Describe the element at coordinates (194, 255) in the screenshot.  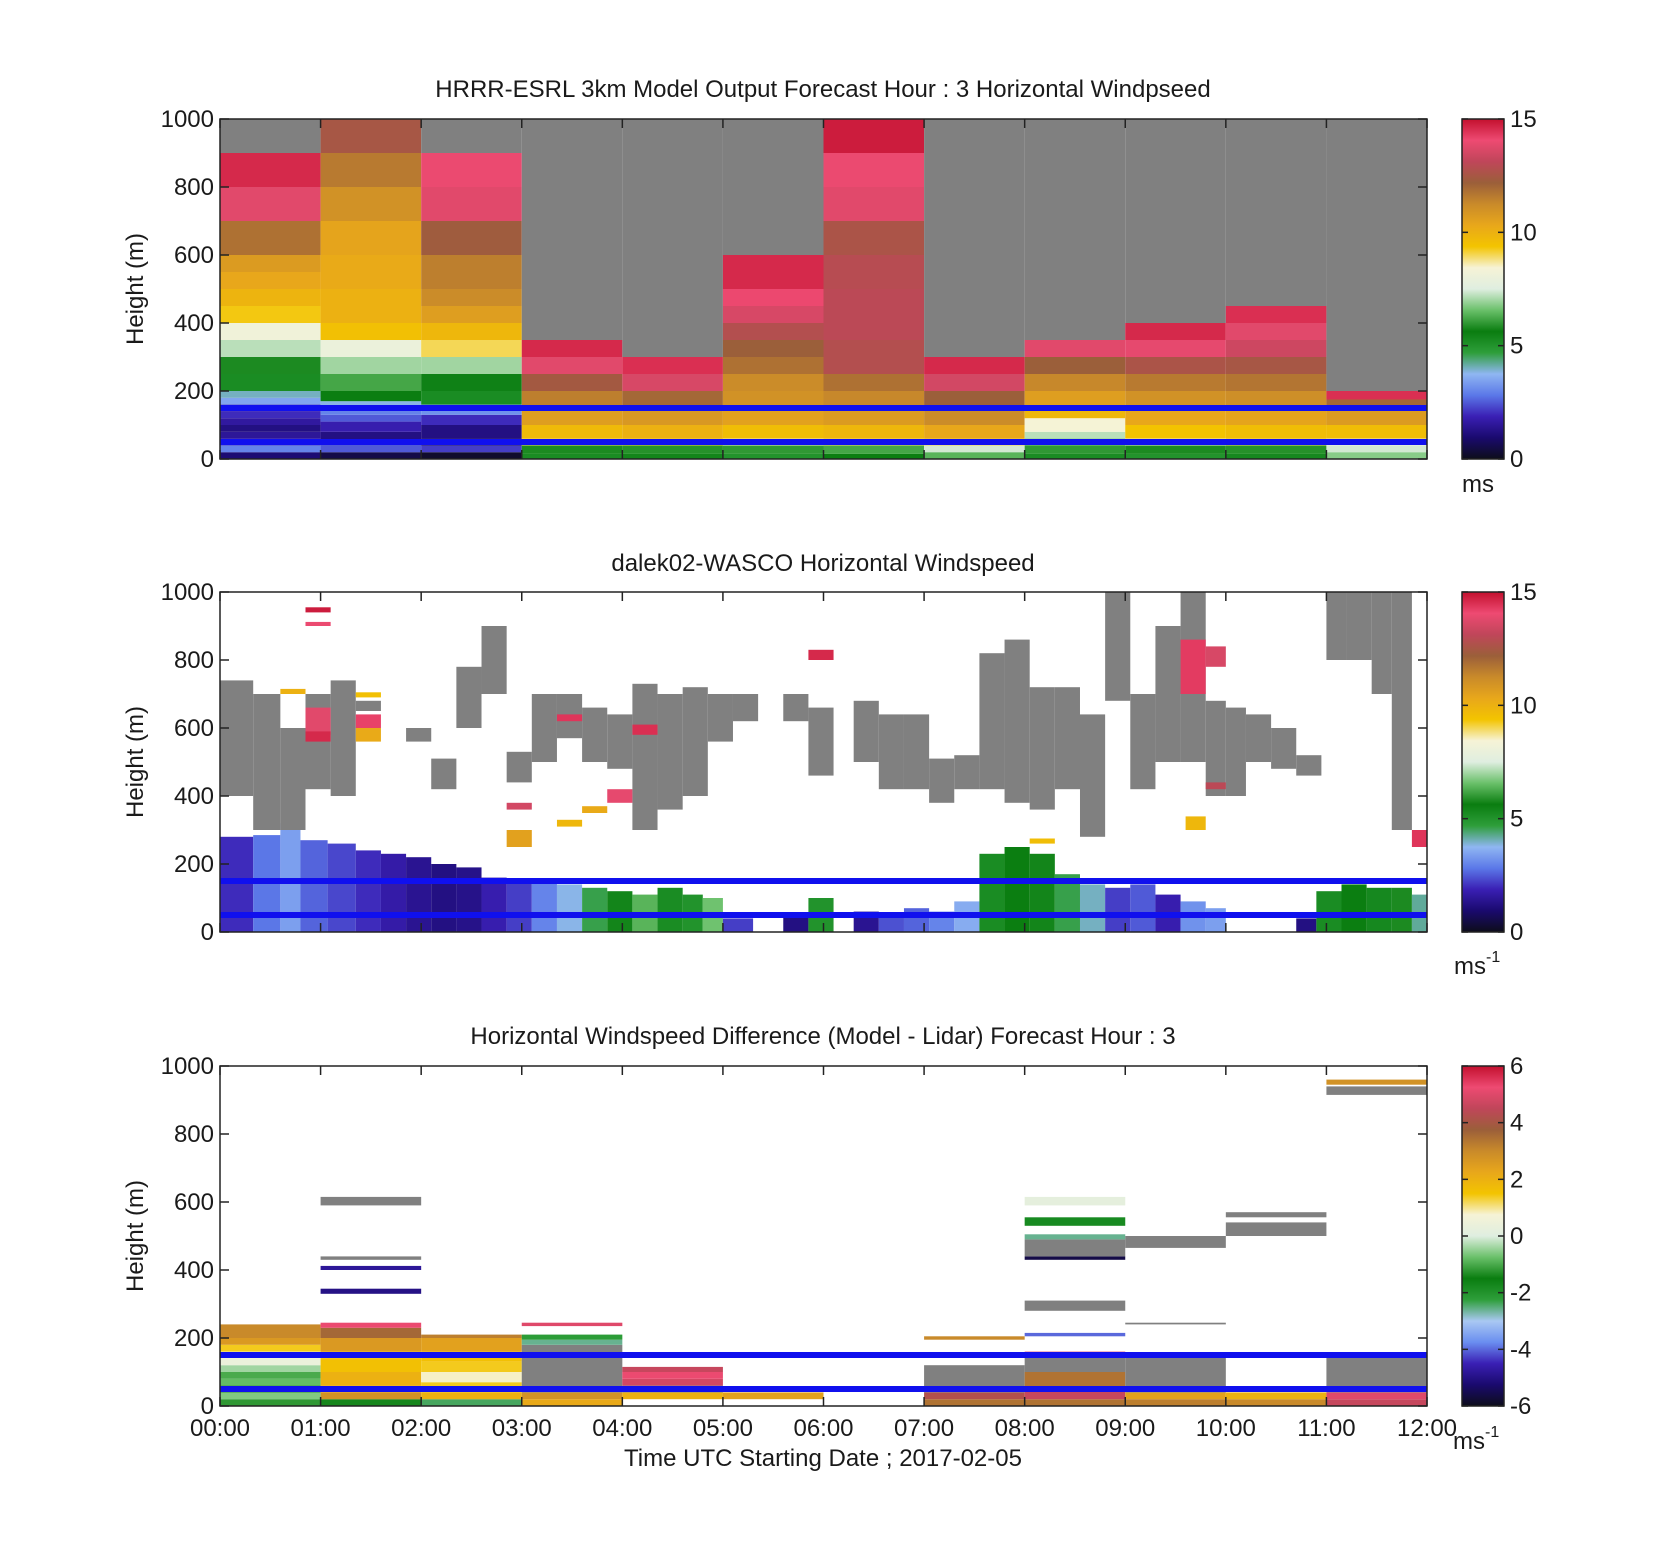
I see `y-tick-label: 600` at that location.